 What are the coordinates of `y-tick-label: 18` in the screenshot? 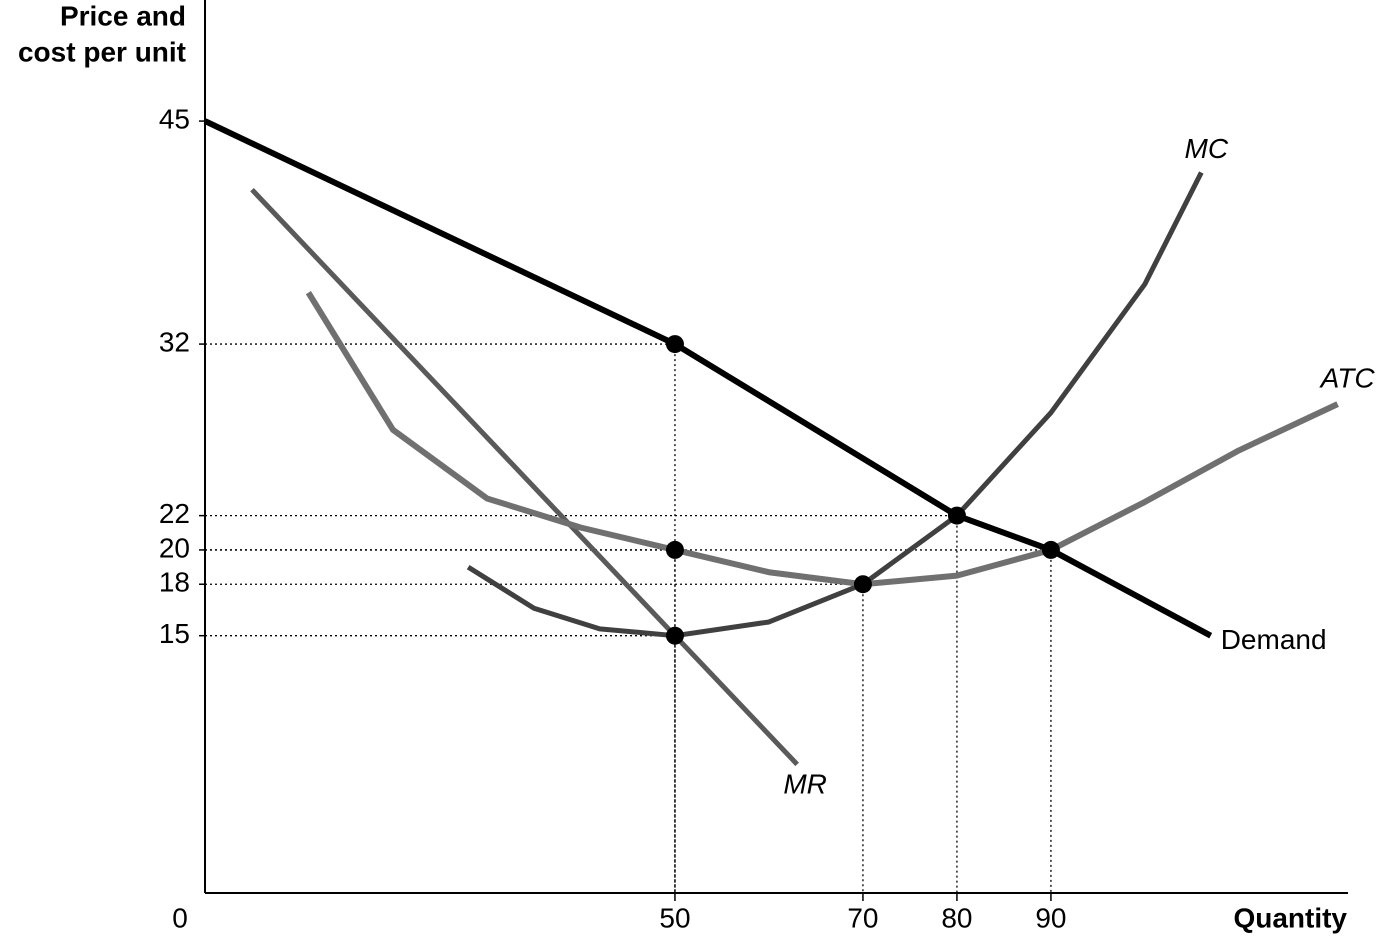 It's located at (174, 582).